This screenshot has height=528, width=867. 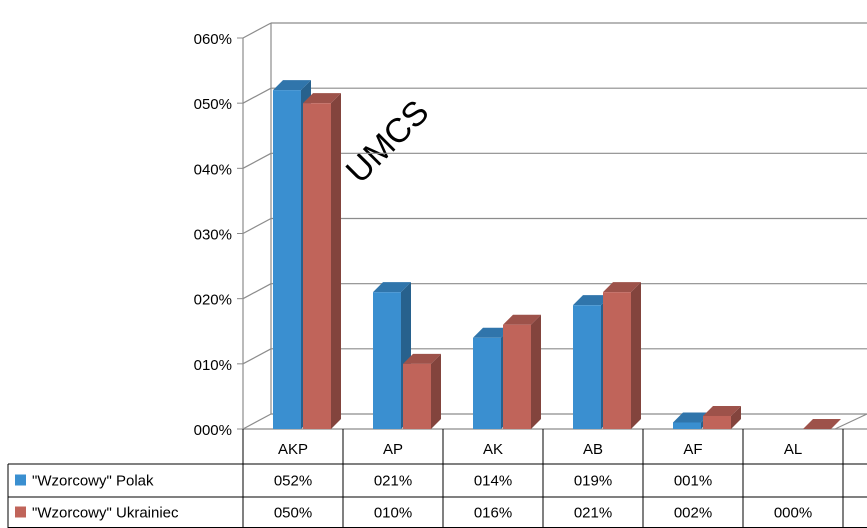 I want to click on y-tick-label: 040%, so click(x=213, y=169).